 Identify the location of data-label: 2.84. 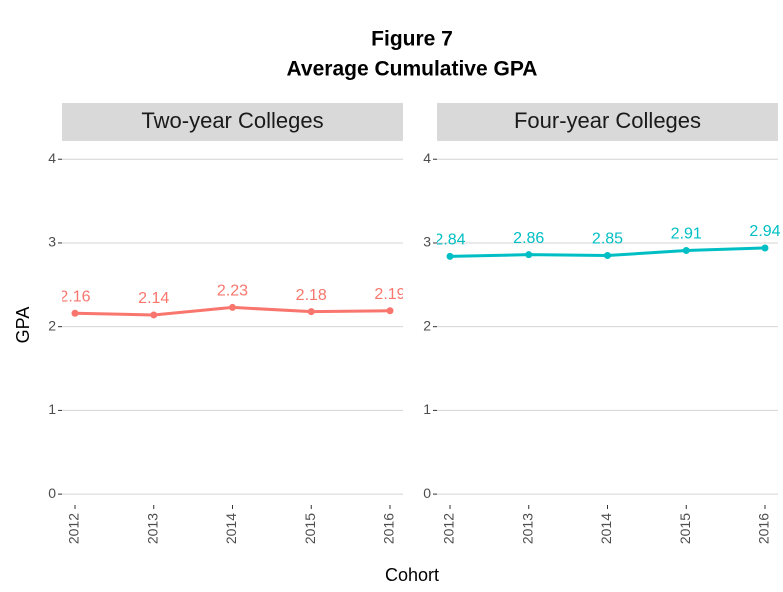
(449, 240).